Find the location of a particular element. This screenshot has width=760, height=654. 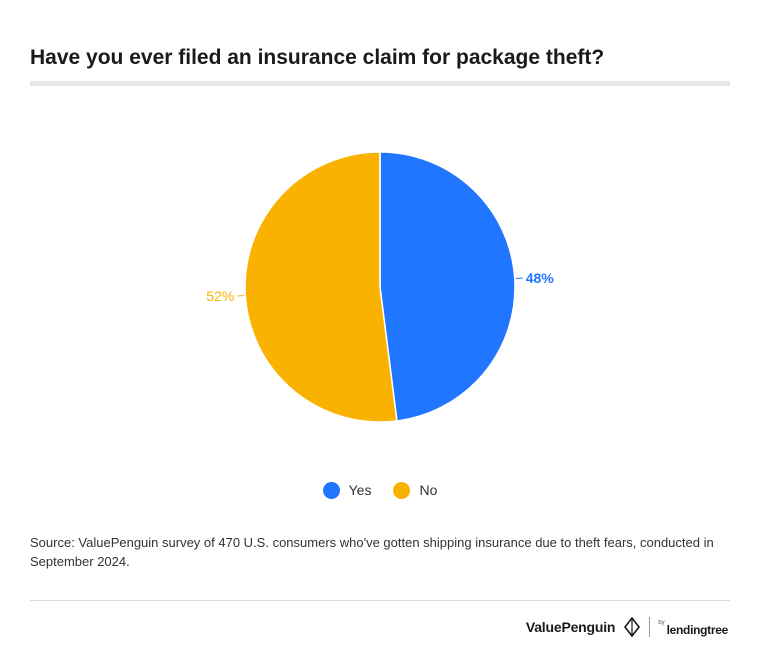

legend-swatch-no is located at coordinates (402, 490).